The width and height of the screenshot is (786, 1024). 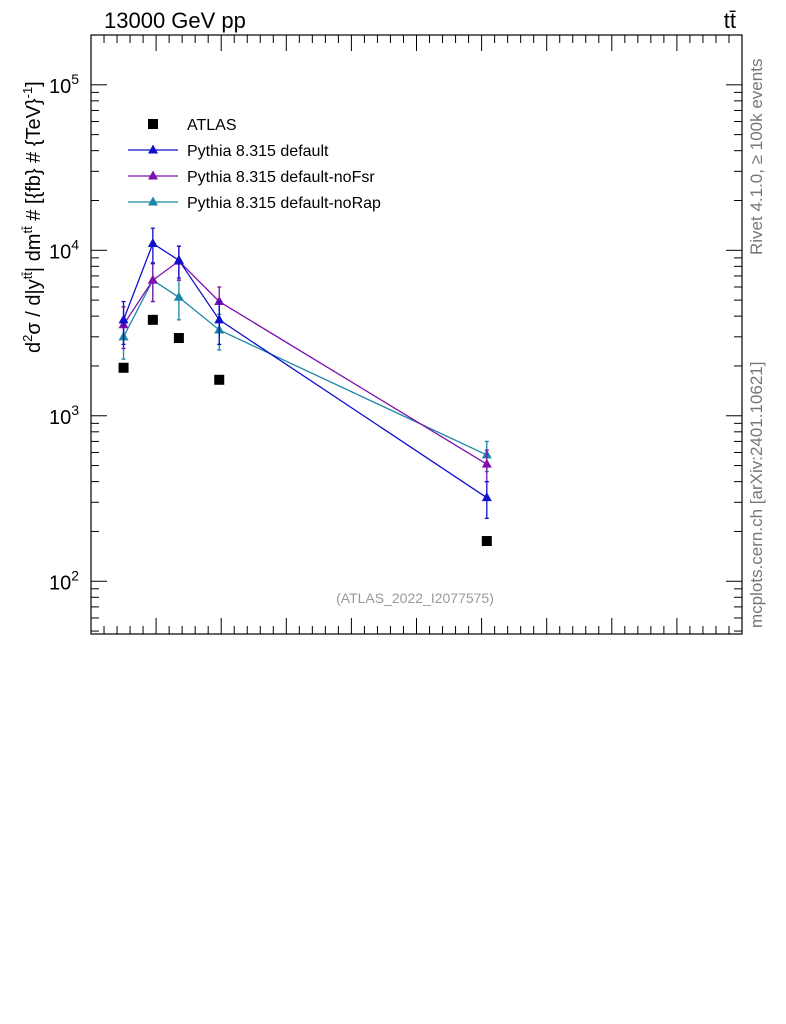 I want to click on legend-label: Pythia 8.315 default-noFsr, so click(x=281, y=177).